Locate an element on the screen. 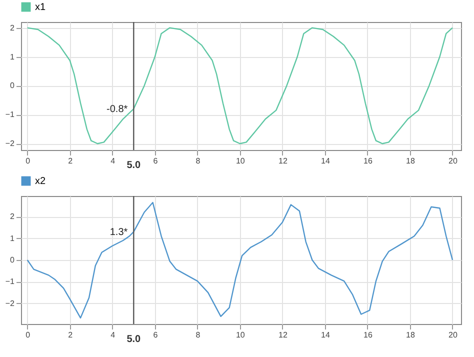 The width and height of the screenshot is (474, 357). annotation: 1.3* is located at coordinates (119, 232).